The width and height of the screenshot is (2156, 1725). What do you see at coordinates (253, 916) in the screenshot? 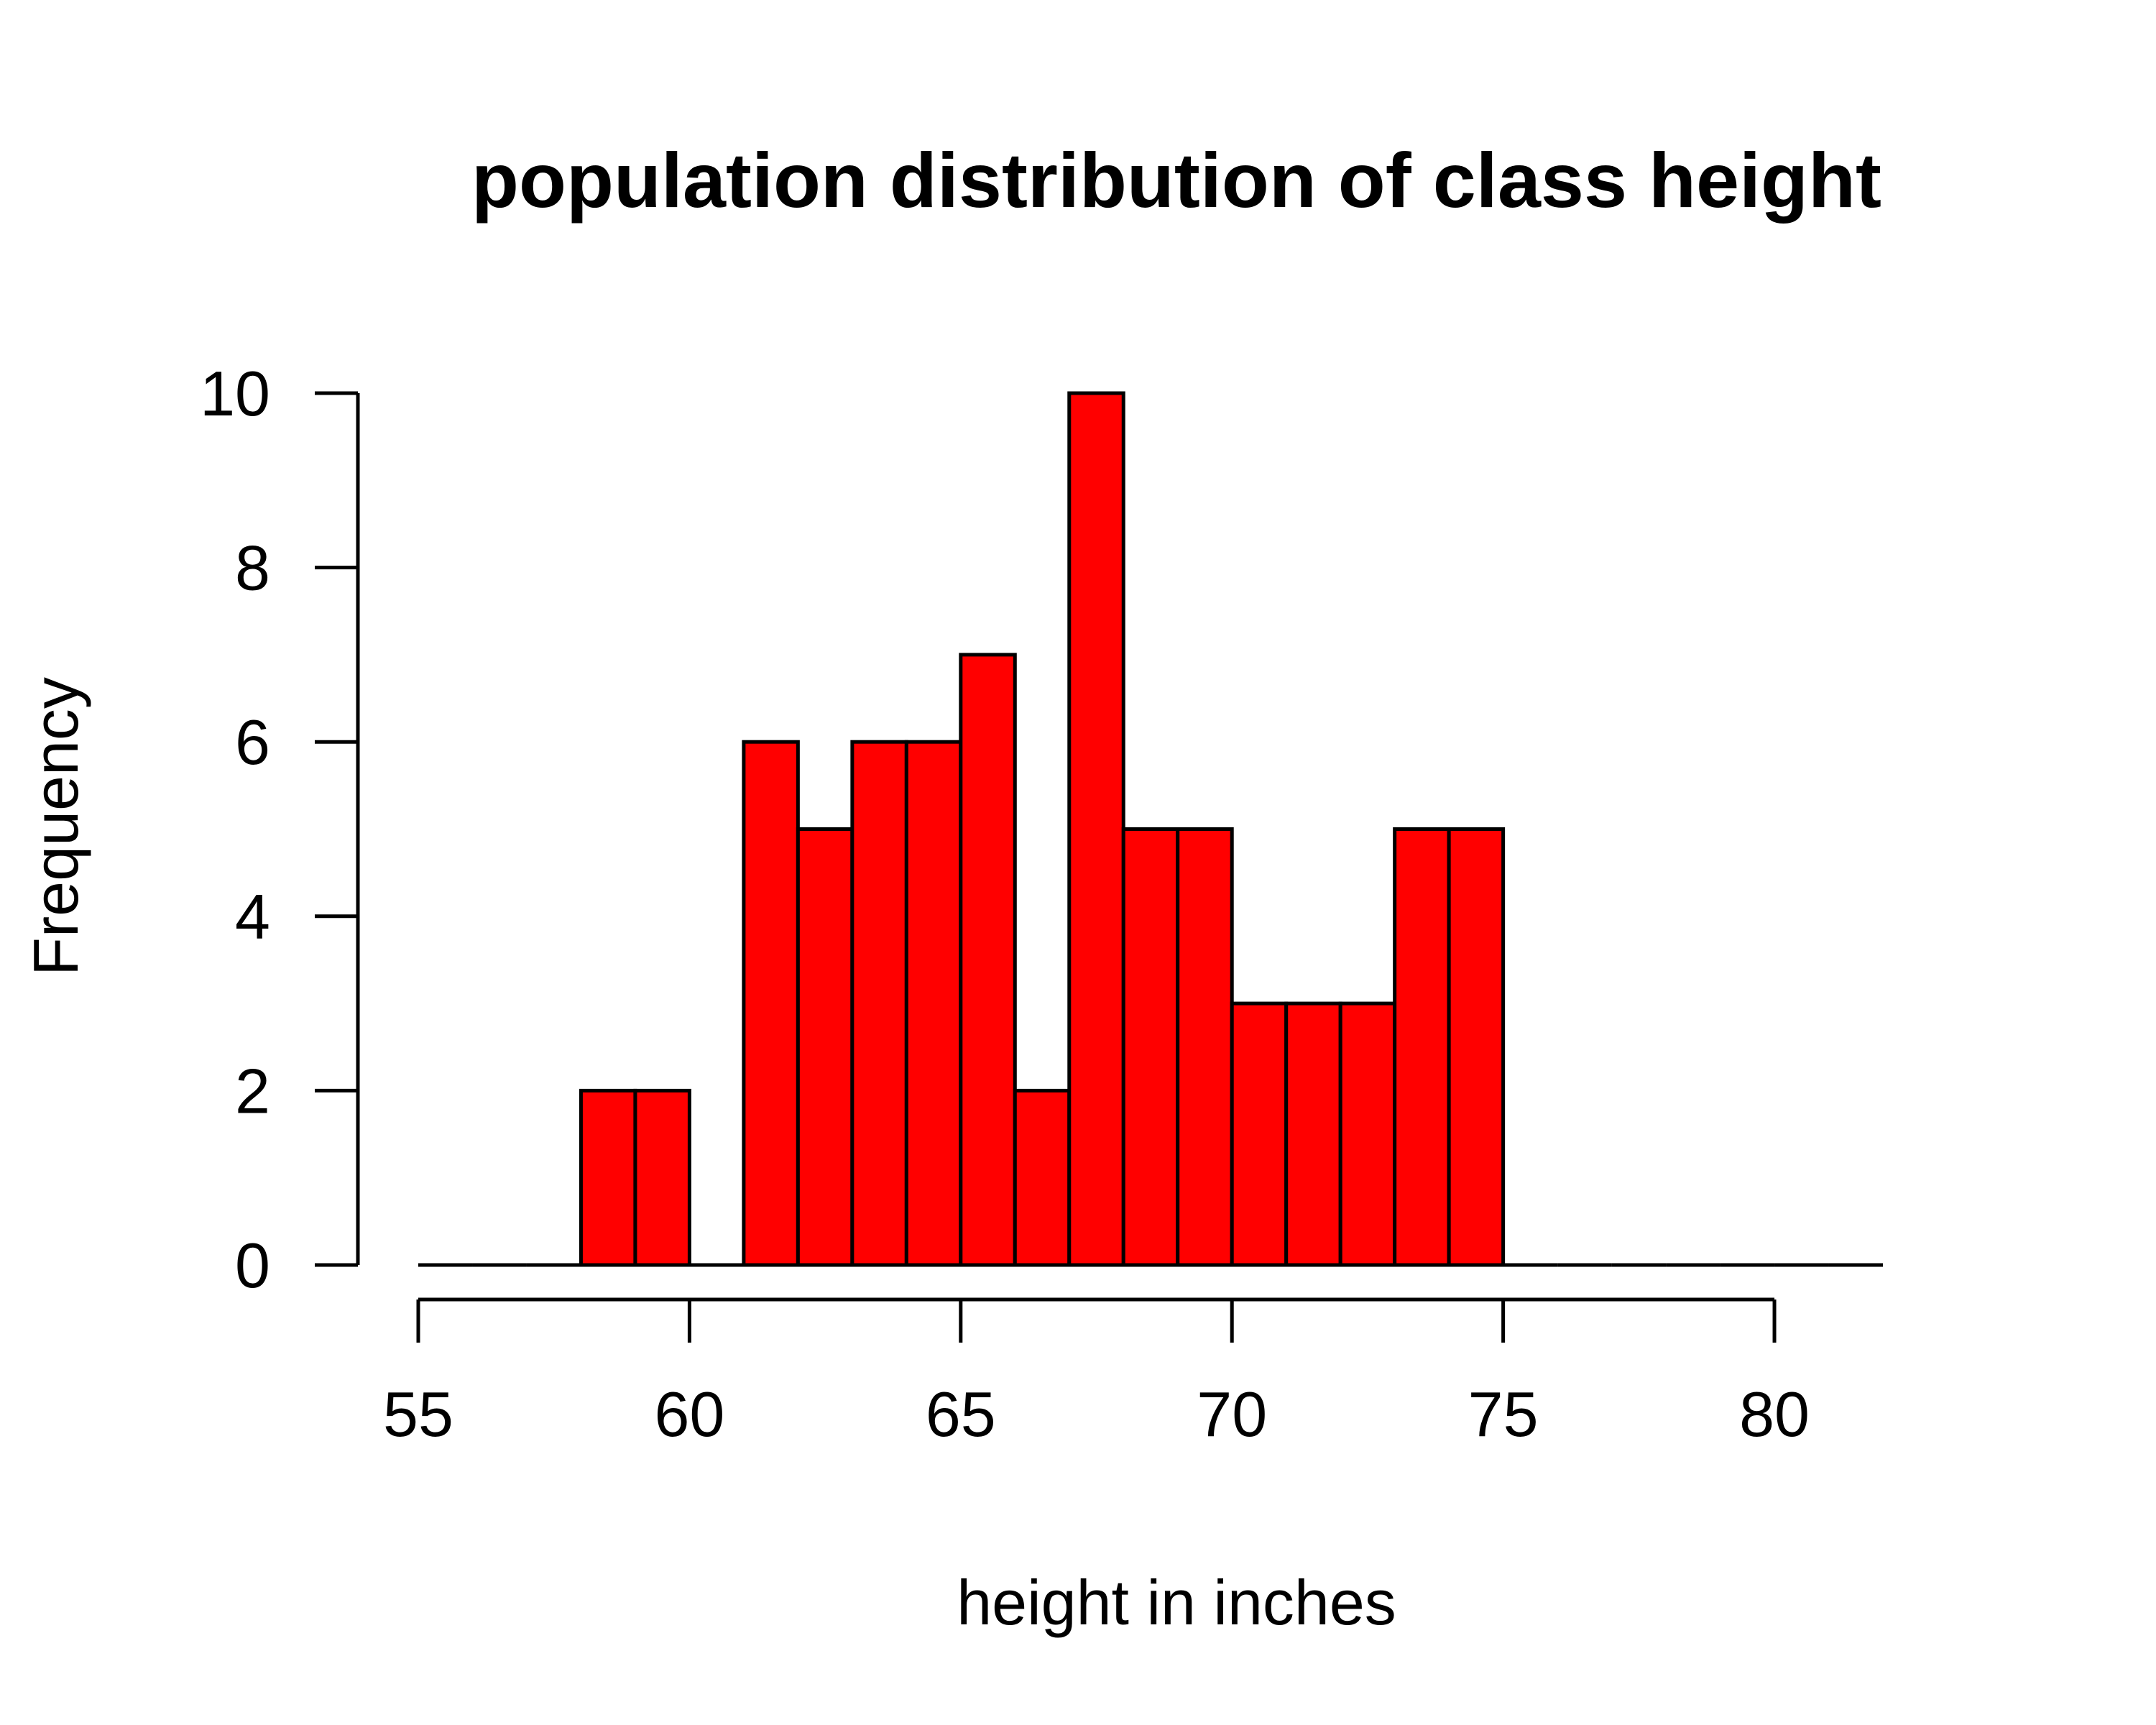
I see `y-tick-label-4: 4` at bounding box center [253, 916].